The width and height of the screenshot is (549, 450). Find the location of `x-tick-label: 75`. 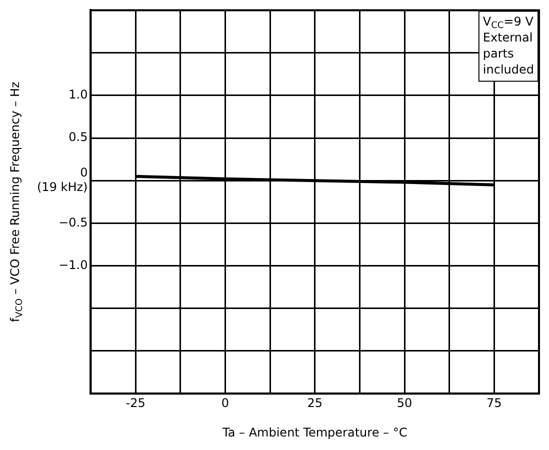

x-tick-label: 75 is located at coordinates (494, 403).